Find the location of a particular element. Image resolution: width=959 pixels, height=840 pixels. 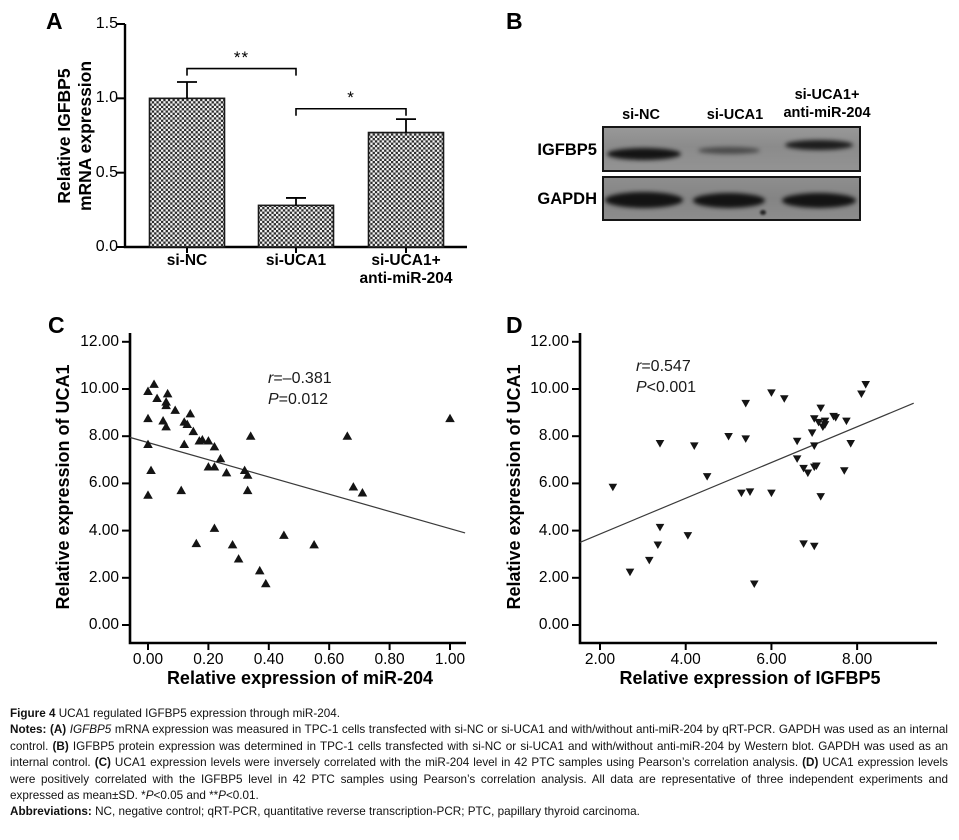

panel-c-x-tick-label: 0.20 is located at coordinates (208, 659).